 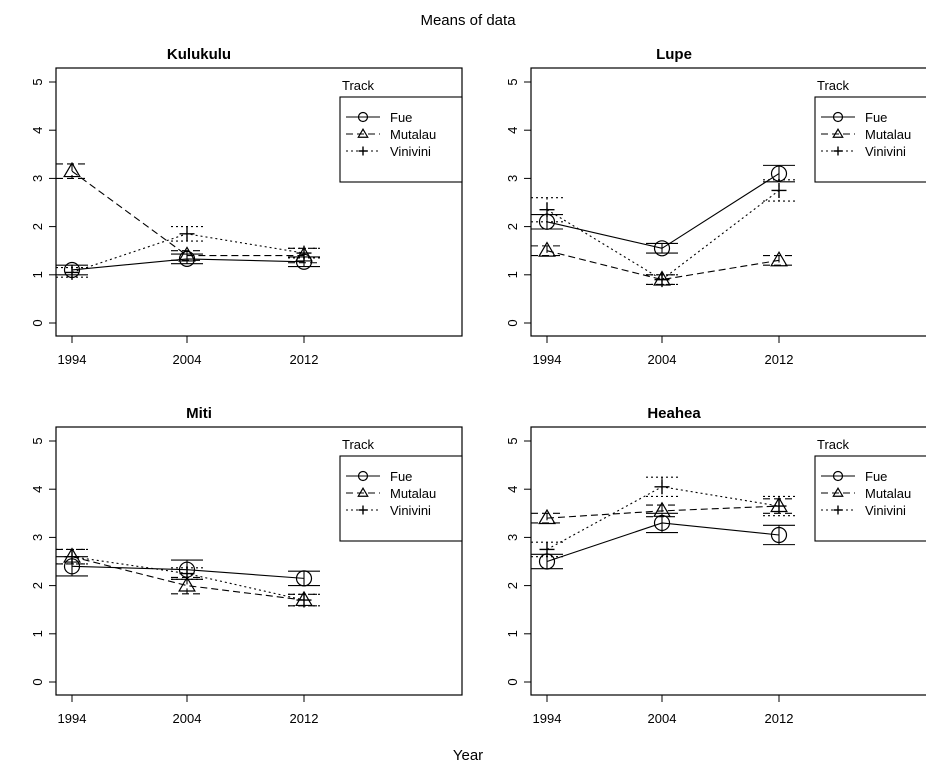 I want to click on series-fue, so click(x=663, y=541).